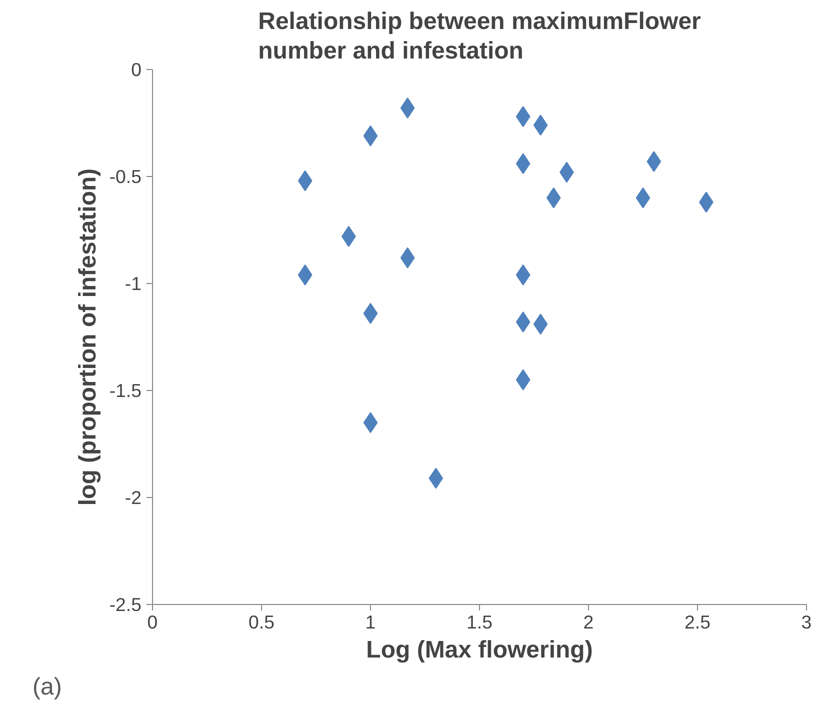 The image size is (835, 726). Describe the element at coordinates (261, 622) in the screenshot. I see `x-tick-label: 0.5` at that location.